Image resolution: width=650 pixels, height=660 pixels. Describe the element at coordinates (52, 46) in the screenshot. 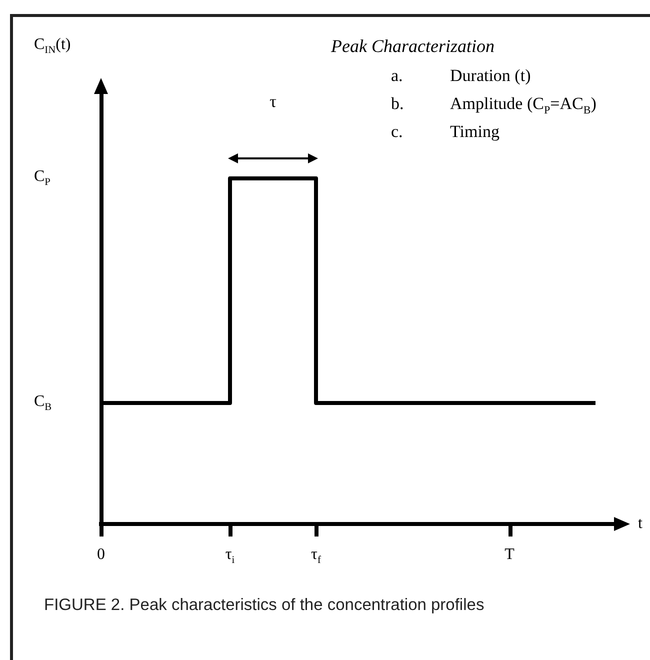

I see `text: C$_{IN}$(t)` at that location.